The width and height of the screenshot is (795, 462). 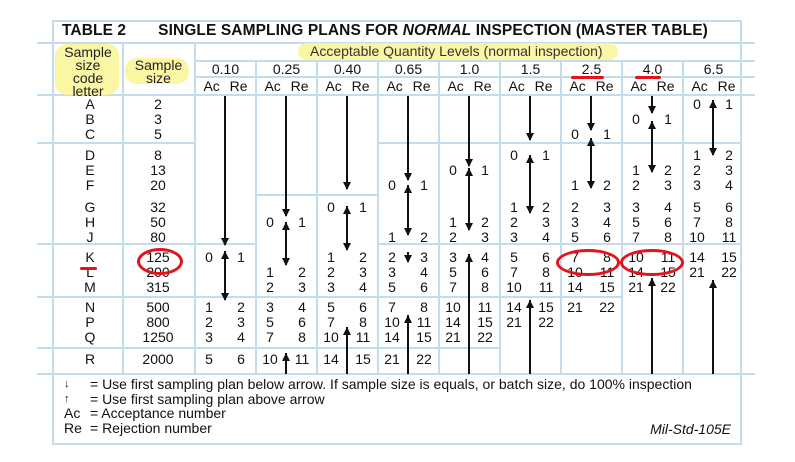 I want to click on grid-group1-bottom, so click(x=116, y=143).